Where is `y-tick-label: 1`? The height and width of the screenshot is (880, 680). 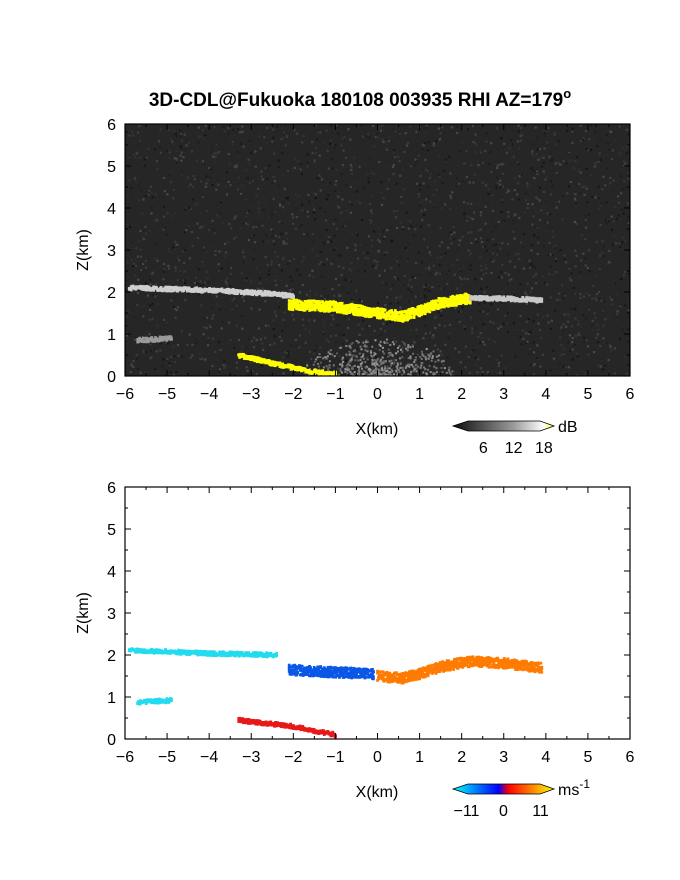
y-tick-label: 1 is located at coordinates (111, 335).